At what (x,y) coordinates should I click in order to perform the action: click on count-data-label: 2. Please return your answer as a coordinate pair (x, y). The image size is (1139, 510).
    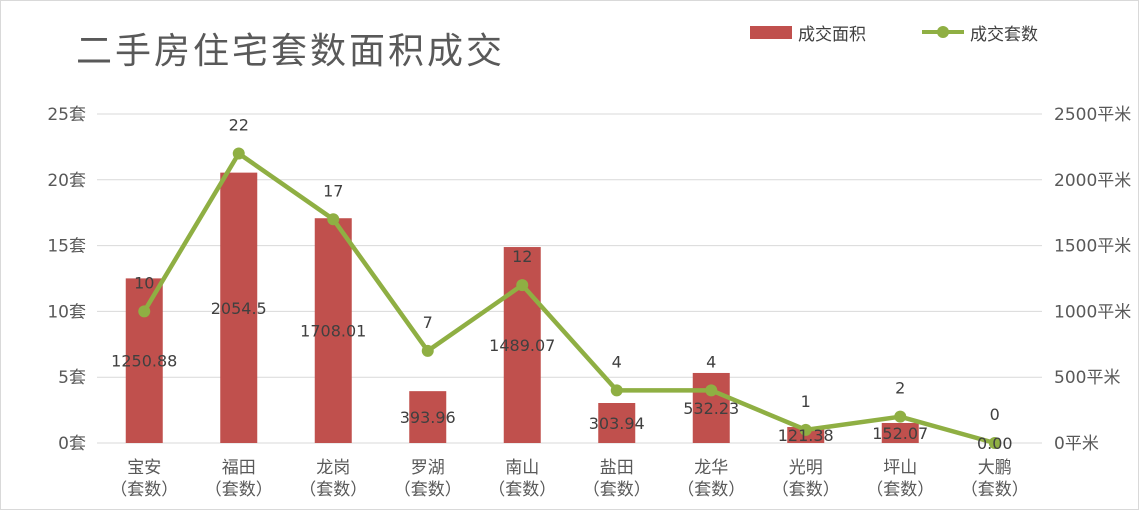
    Looking at the image, I should click on (900, 388).